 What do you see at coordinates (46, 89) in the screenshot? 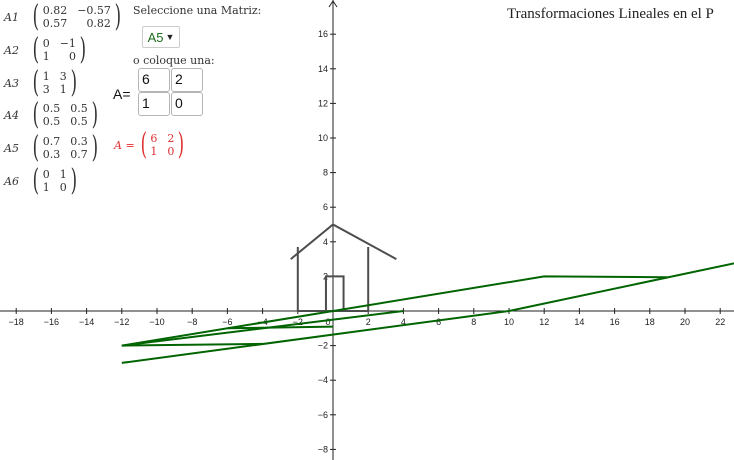
I see `matrix-cell: 3` at bounding box center [46, 89].